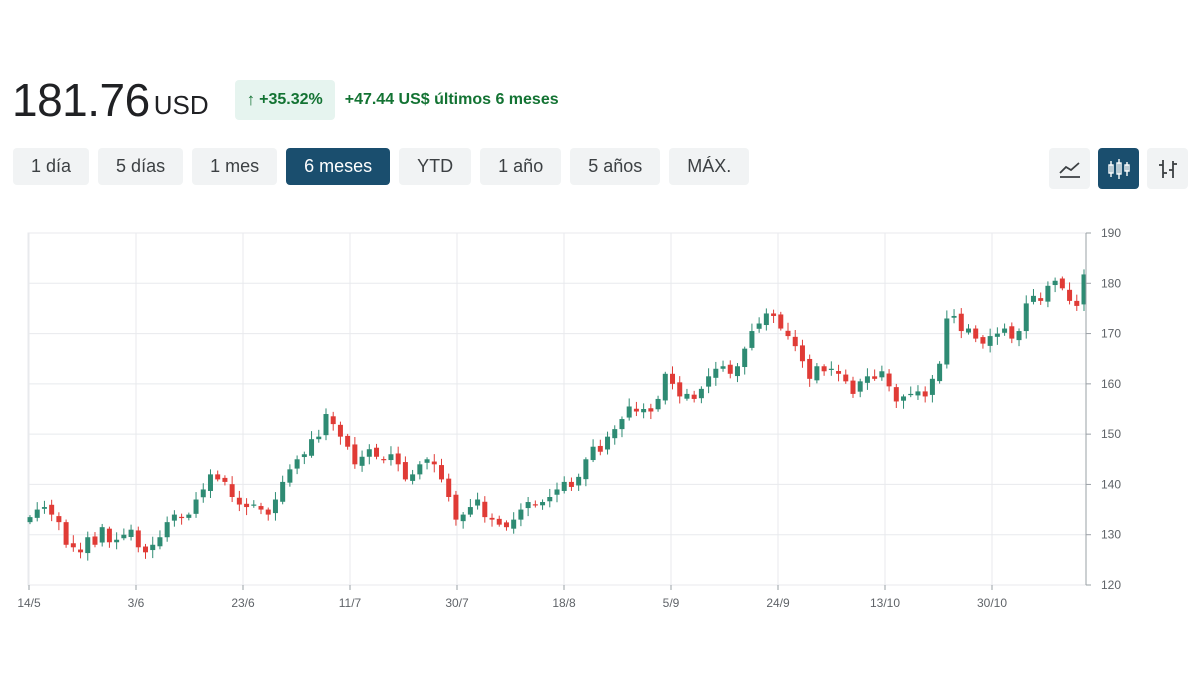 Image resolution: width=1200 pixels, height=675 pixels. Describe the element at coordinates (1111, 434) in the screenshot. I see `y-tick-label: 150` at that location.